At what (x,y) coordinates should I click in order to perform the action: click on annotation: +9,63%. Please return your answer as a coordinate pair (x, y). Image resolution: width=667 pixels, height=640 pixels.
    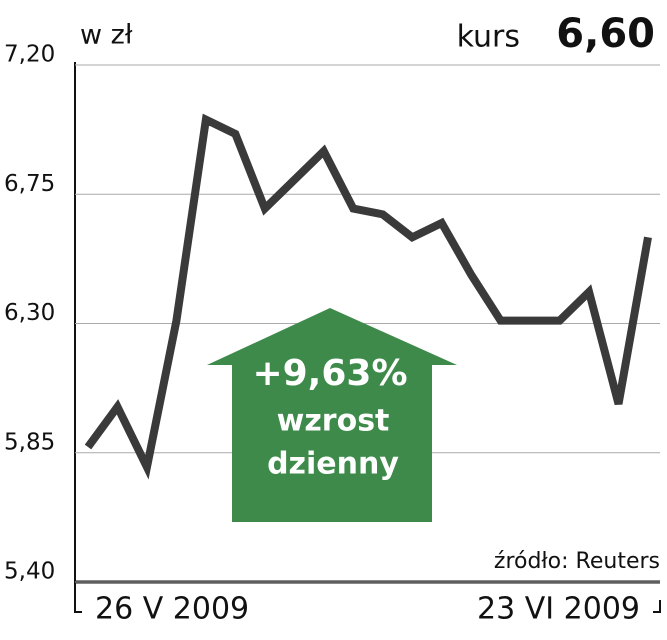
    Looking at the image, I should click on (329, 373).